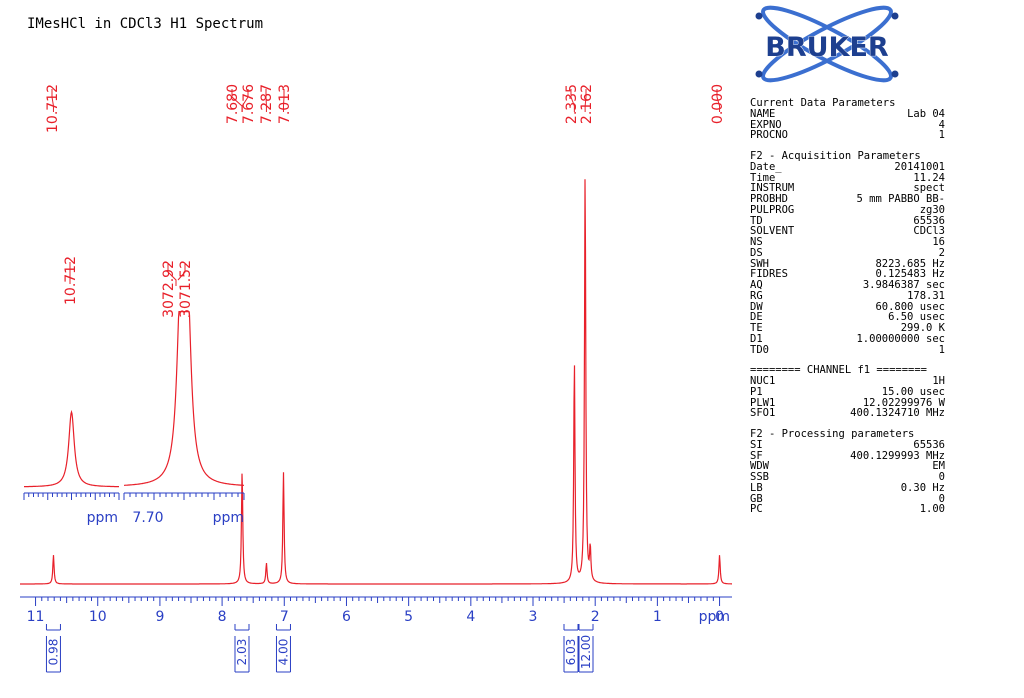 The height and width of the screenshot is (698, 1024). What do you see at coordinates (759, 466) in the screenshot?
I see `param-key: WDW` at bounding box center [759, 466].